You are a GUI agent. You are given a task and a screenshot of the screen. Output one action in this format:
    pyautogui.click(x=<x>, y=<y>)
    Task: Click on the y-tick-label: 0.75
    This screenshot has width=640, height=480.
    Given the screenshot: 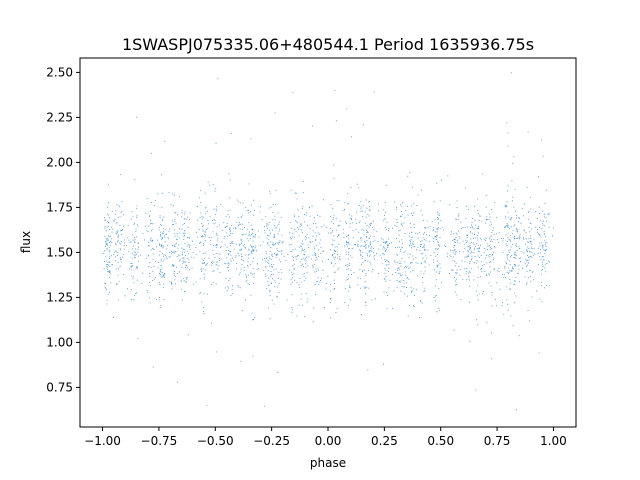 What is the action you would take?
    pyautogui.click(x=59, y=387)
    